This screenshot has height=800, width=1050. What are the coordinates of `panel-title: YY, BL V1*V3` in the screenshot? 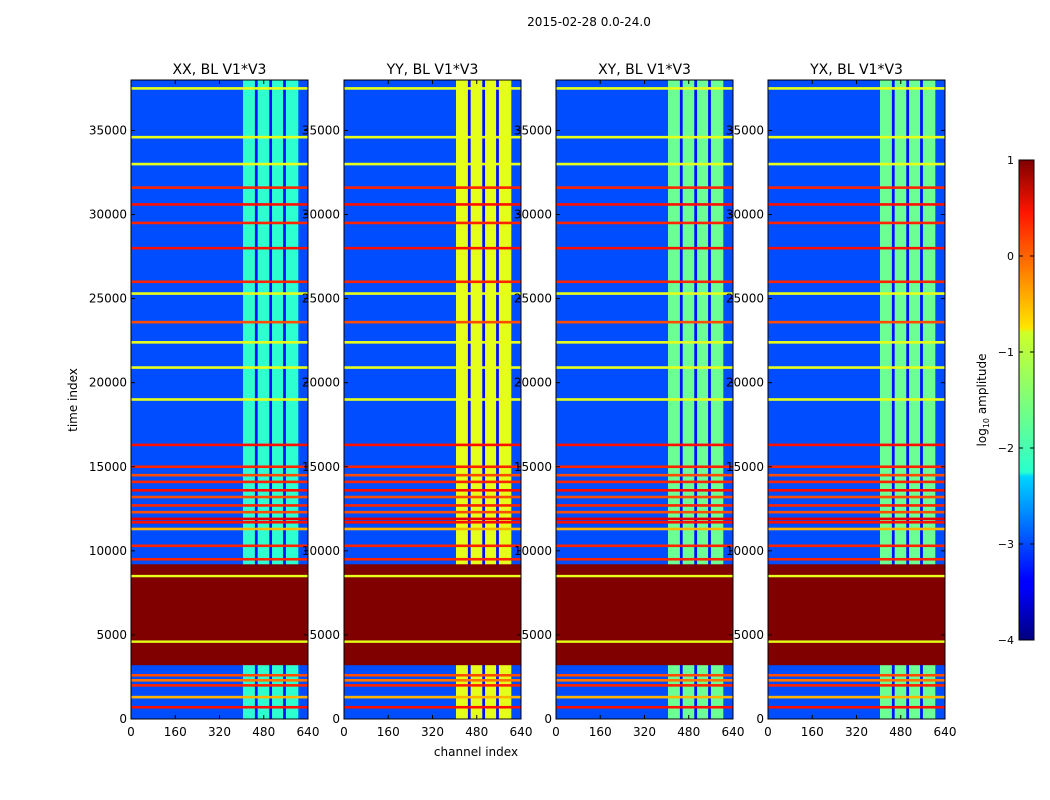 It's located at (432, 70).